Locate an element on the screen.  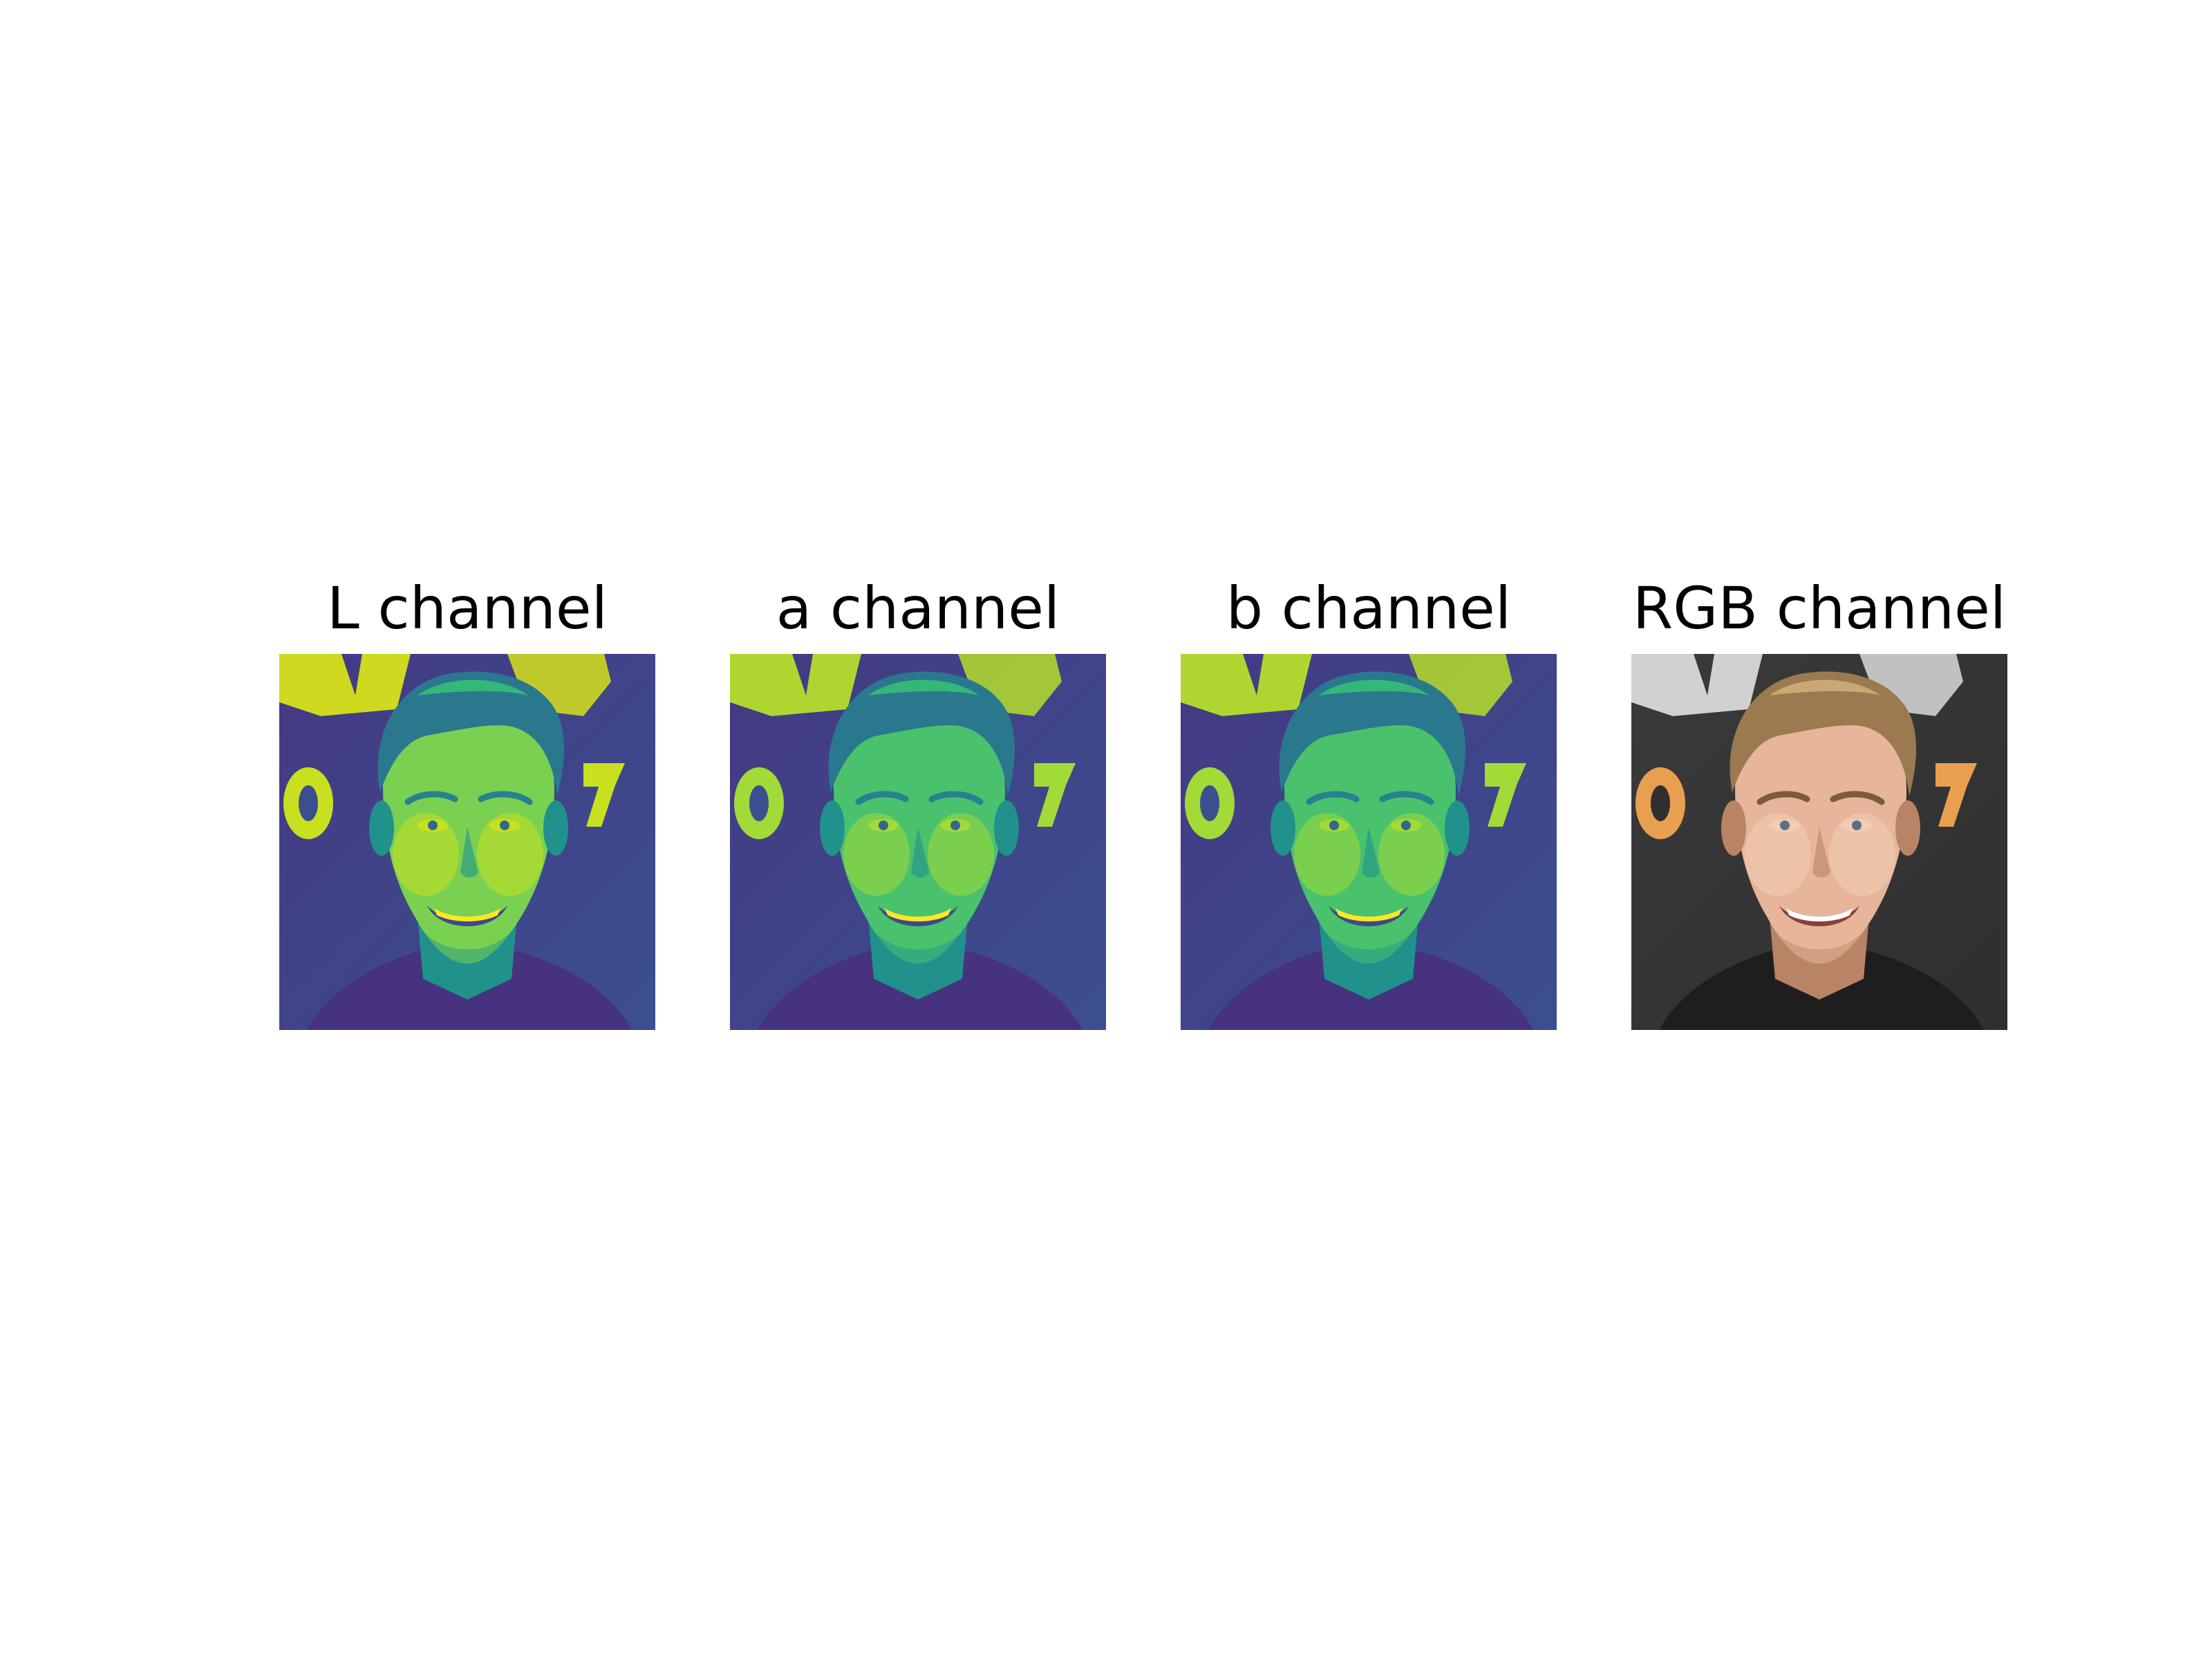
panel-l-channel: L channel is located at coordinates (467, 802).